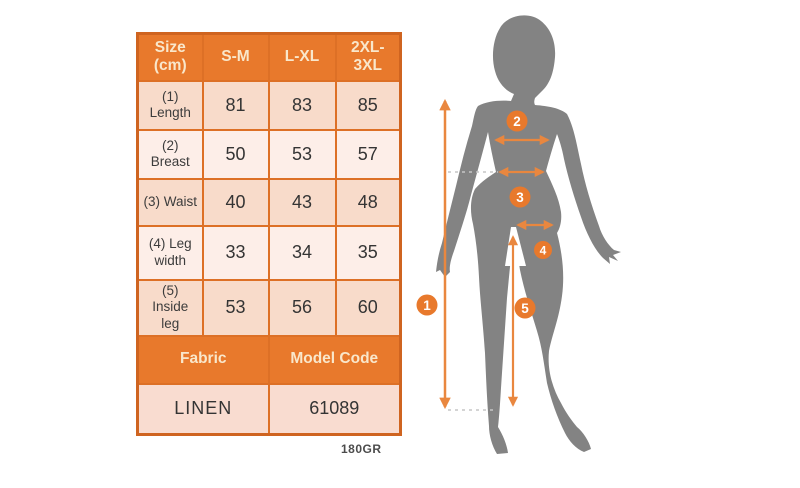 The image size is (800, 488). What do you see at coordinates (302, 202) in the screenshot?
I see `value-waist-lxl: 43` at bounding box center [302, 202].